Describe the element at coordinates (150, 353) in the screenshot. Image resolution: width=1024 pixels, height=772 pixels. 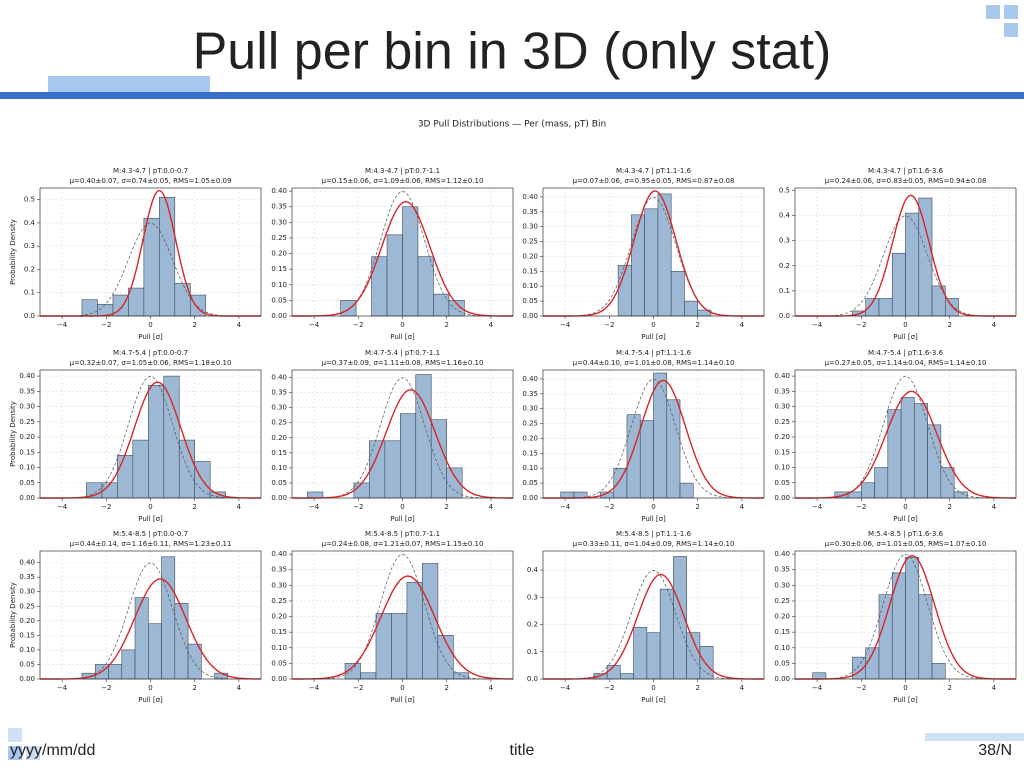
I see `chart-title: M:4.7-5.4 | pT:0.0-0.7` at that location.